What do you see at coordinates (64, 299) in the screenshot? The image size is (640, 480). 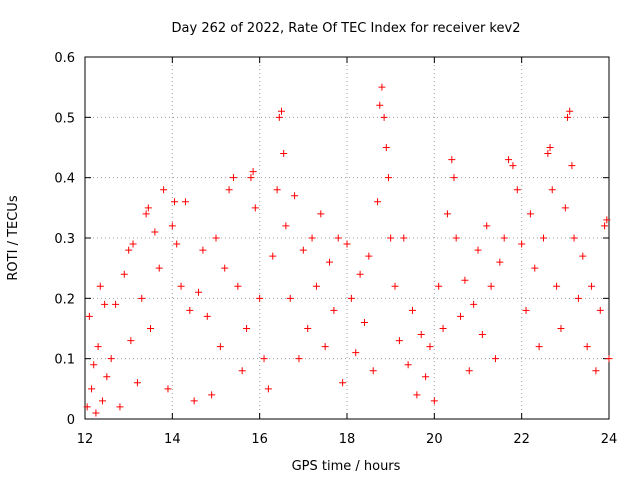 I see `y-tick-label: 0.2` at bounding box center [64, 299].